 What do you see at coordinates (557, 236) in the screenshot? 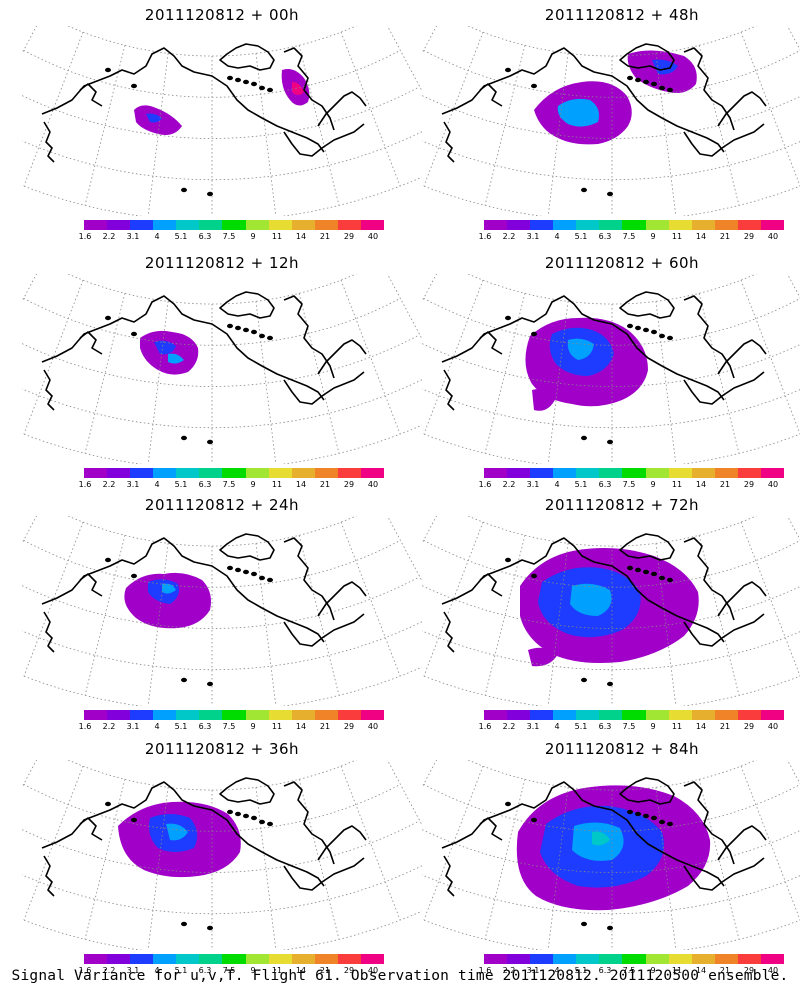
I see `colorbar-label: 4` at bounding box center [557, 236].